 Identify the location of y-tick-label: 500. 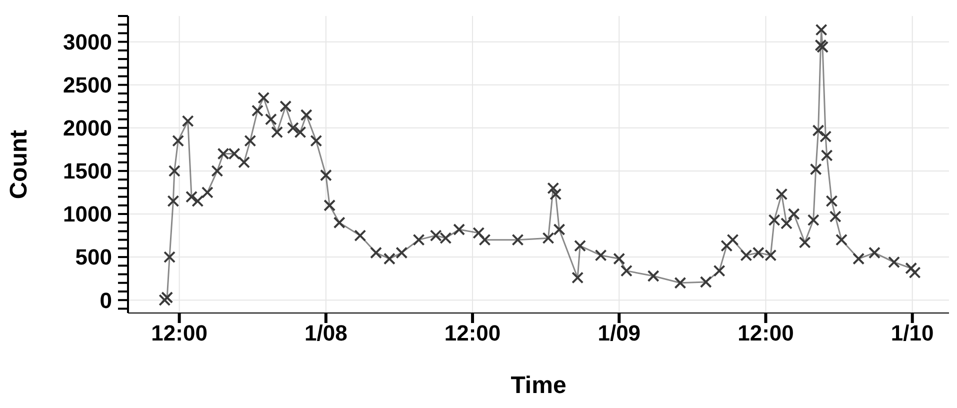
(93, 257).